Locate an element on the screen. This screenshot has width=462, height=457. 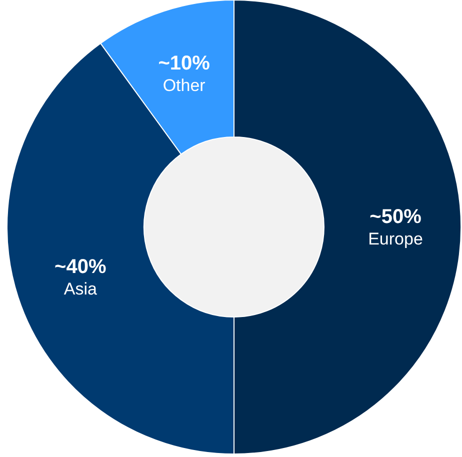
slice-label: Other is located at coordinates (184, 85).